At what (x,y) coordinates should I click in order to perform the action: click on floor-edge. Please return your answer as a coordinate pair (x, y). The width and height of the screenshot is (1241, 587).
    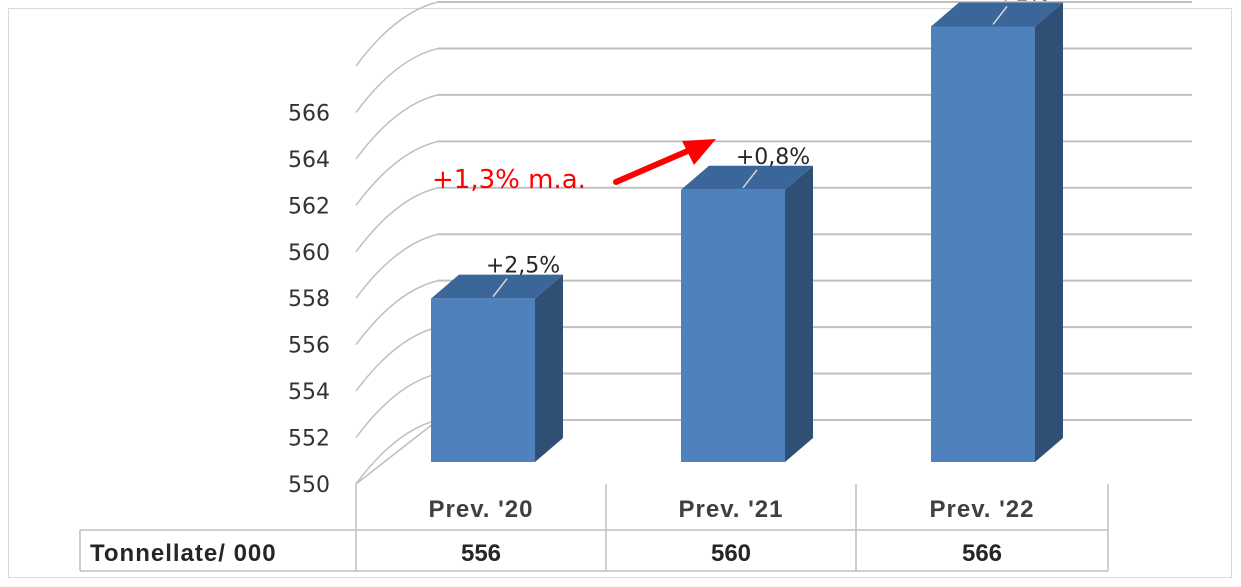
    Looking at the image, I should click on (397, 452).